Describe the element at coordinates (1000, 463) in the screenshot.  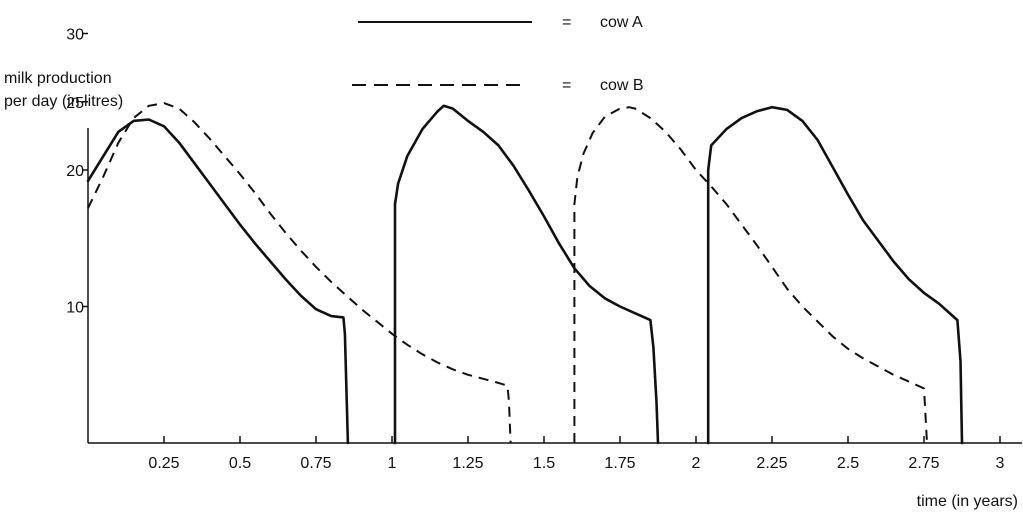
I see `x-tick-label-3: 3` at that location.